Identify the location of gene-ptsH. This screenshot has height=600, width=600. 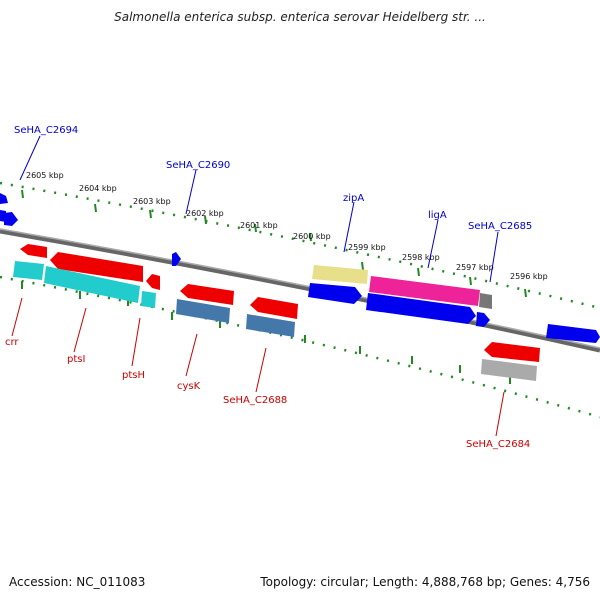
(148, 299).